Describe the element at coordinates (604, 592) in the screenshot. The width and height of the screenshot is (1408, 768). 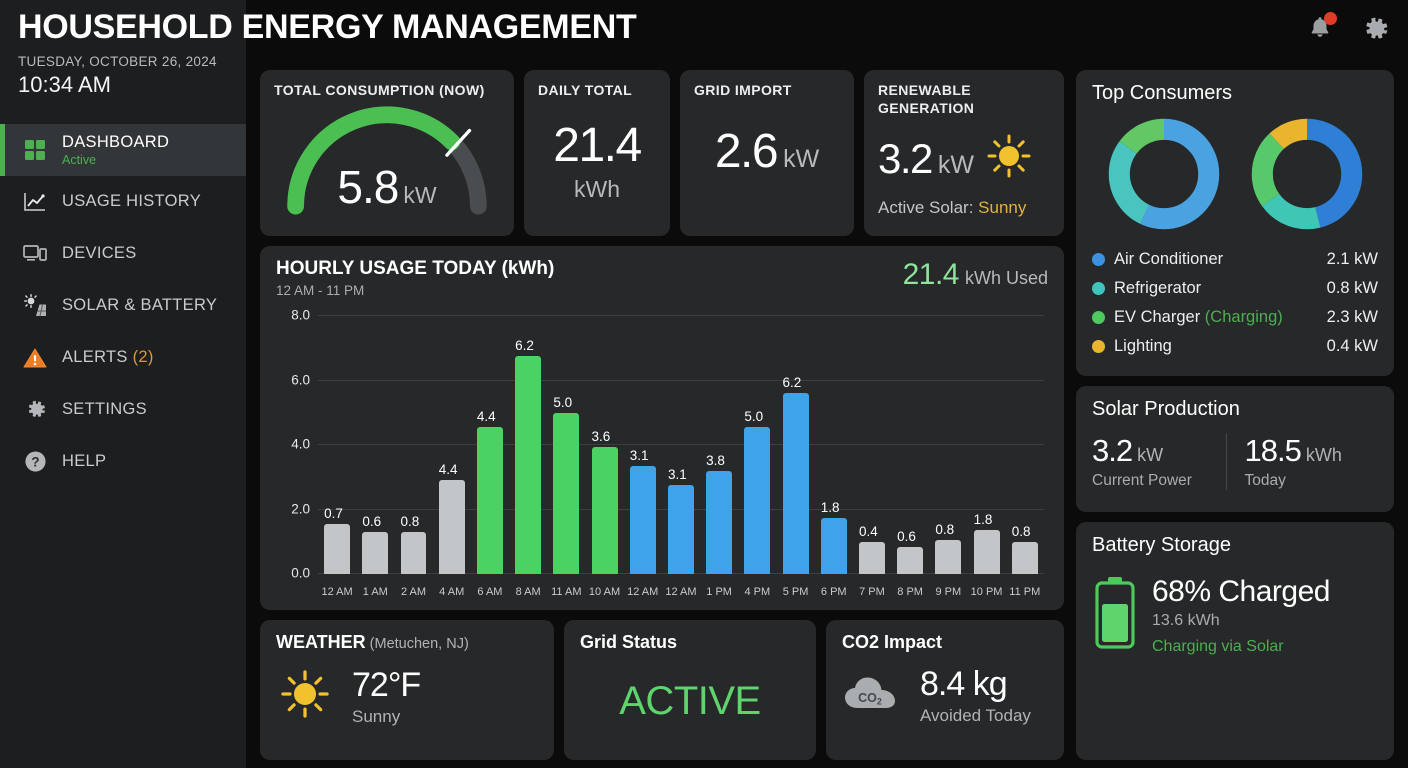
I see `chart-x-tick: 10 AM` at that location.